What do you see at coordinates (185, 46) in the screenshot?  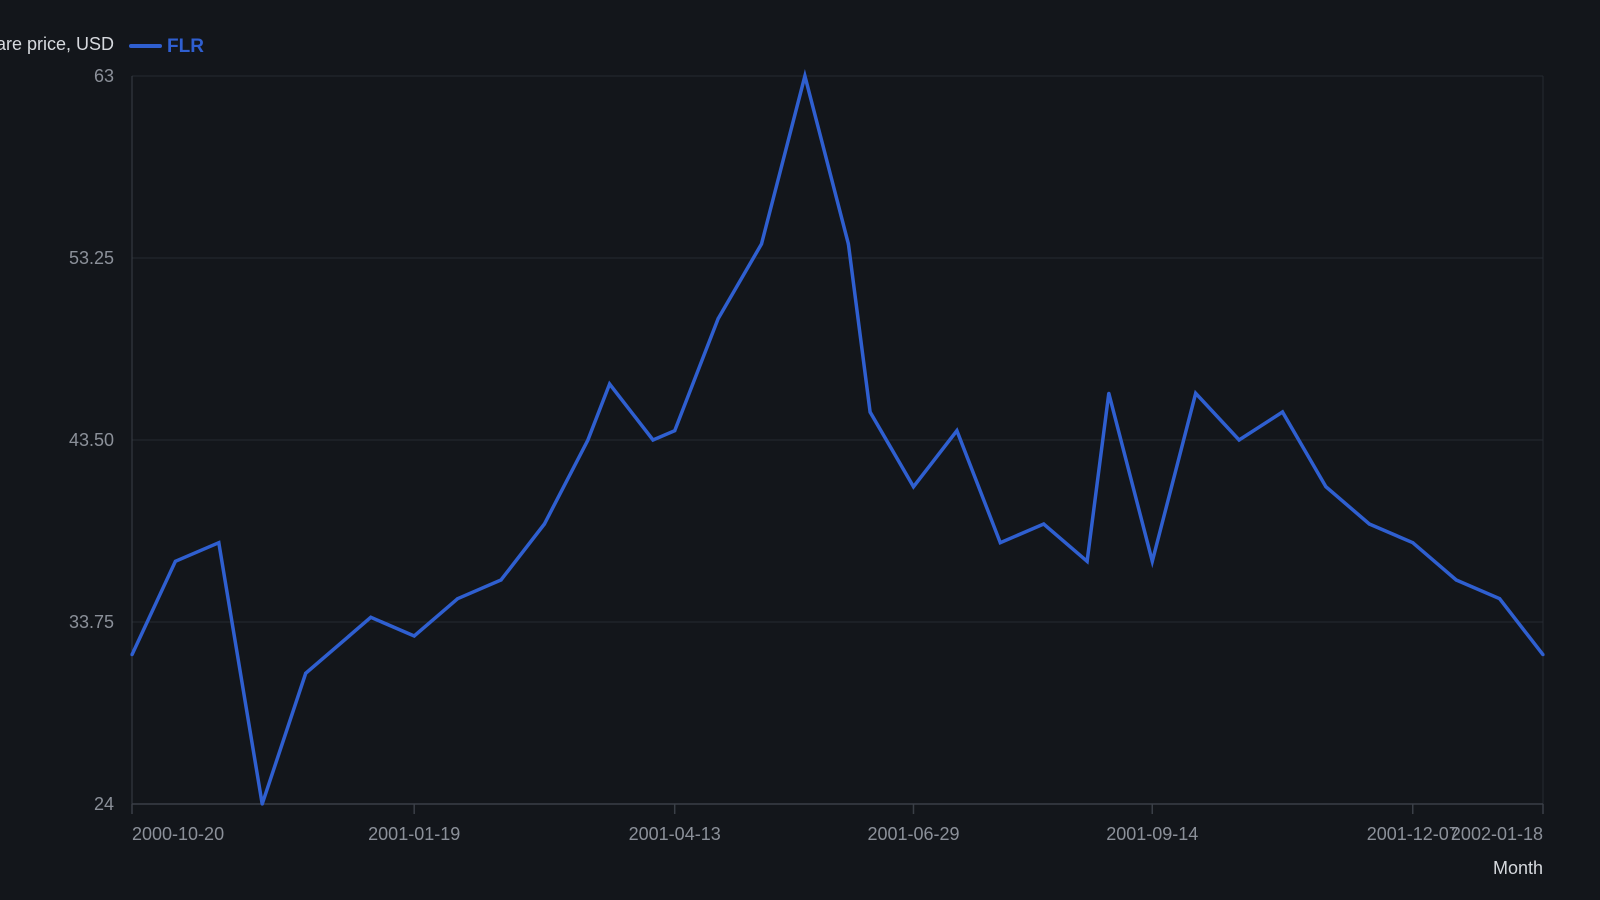 I see `legend-label-flr: FLR` at bounding box center [185, 46].